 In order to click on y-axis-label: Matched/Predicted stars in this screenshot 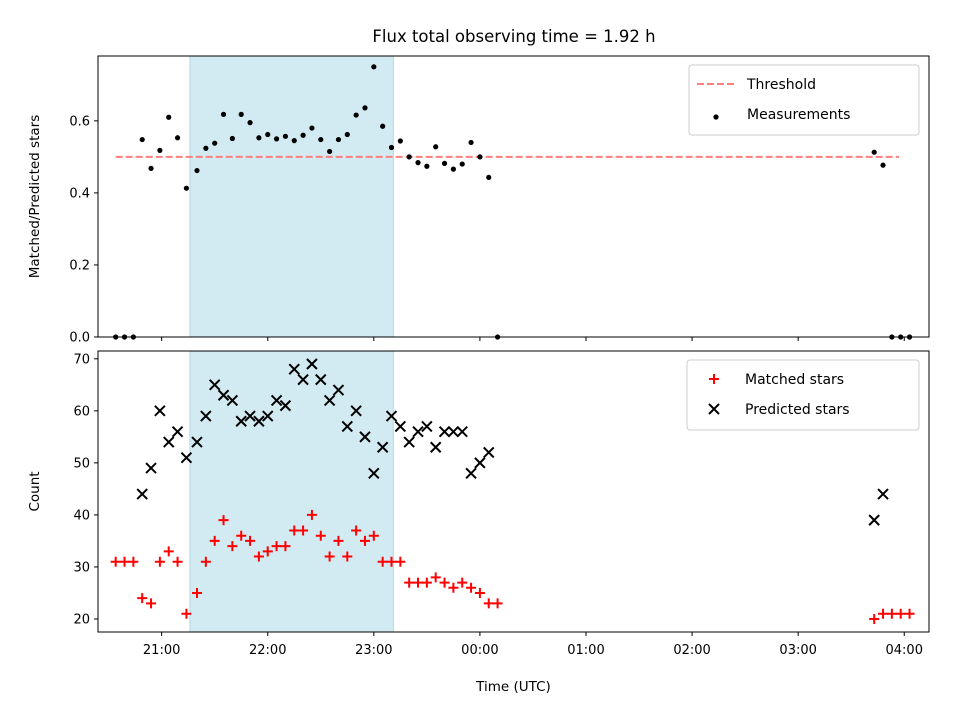, I will do `click(35, 196)`.